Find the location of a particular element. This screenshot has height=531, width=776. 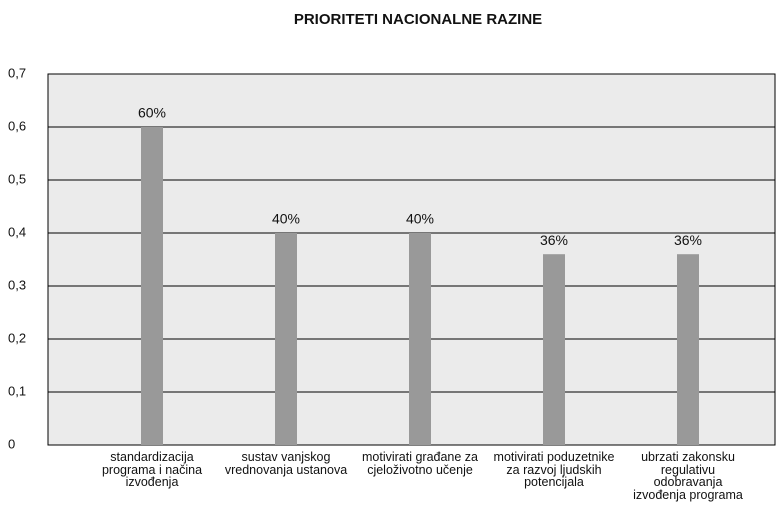

y-tick-label: 0,2 is located at coordinates (17, 337).